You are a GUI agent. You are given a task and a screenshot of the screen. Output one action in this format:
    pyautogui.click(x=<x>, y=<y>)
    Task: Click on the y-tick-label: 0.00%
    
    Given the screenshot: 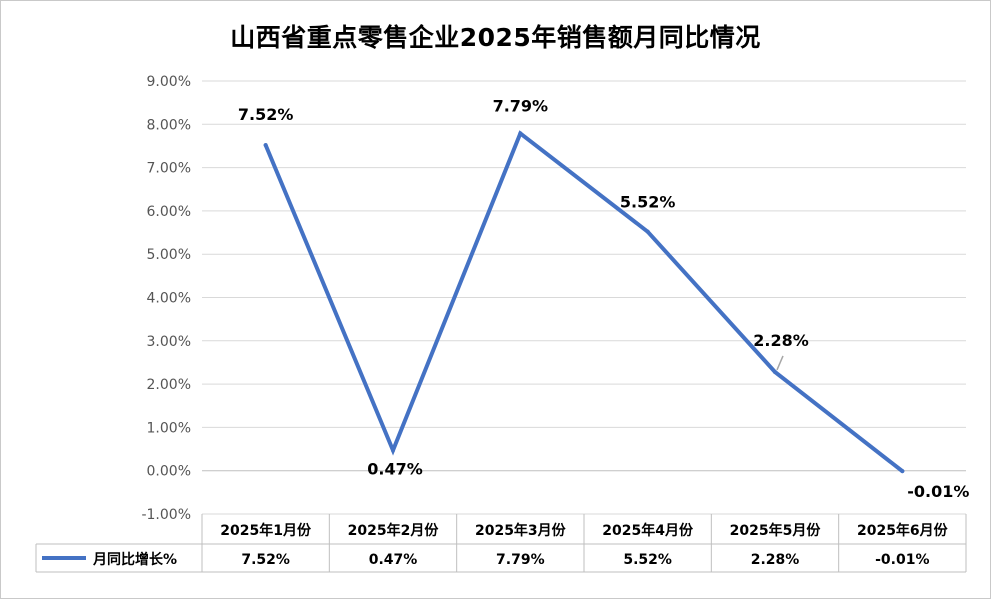 What is the action you would take?
    pyautogui.click(x=169, y=472)
    